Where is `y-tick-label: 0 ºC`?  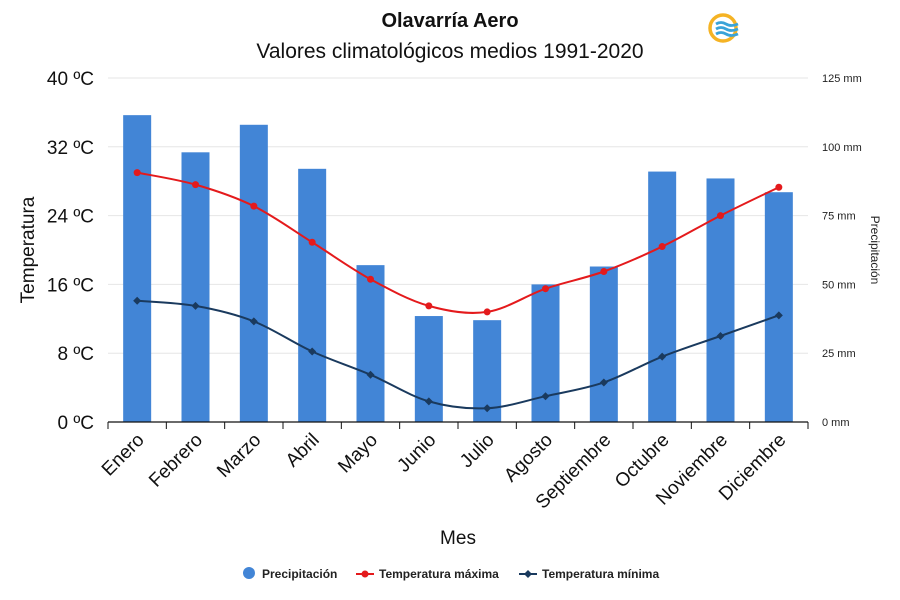 y-tick-label: 0 ºC is located at coordinates (75, 423).